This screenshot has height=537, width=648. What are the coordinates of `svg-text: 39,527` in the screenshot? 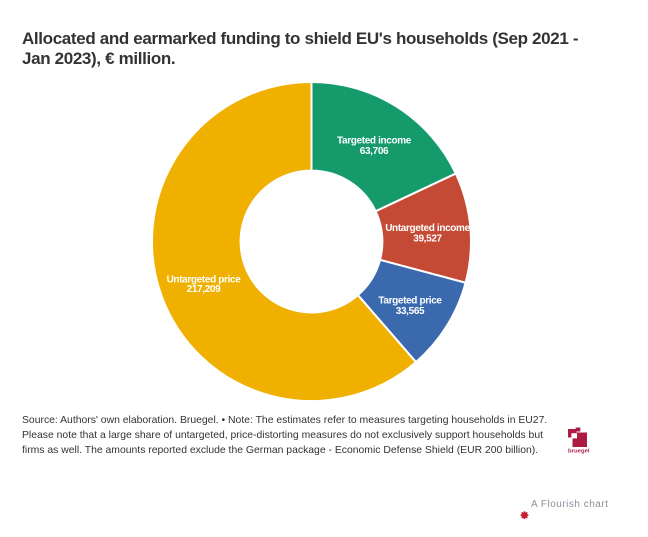 It's located at (427, 239).